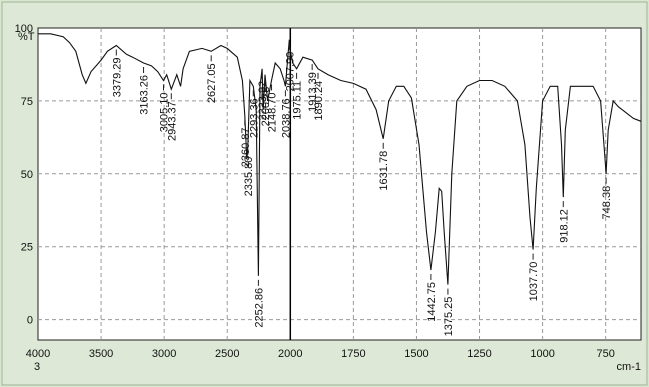 Image resolution: width=649 pixels, height=387 pixels. I want to click on peak-label: 2252.86, so click(259, 308).